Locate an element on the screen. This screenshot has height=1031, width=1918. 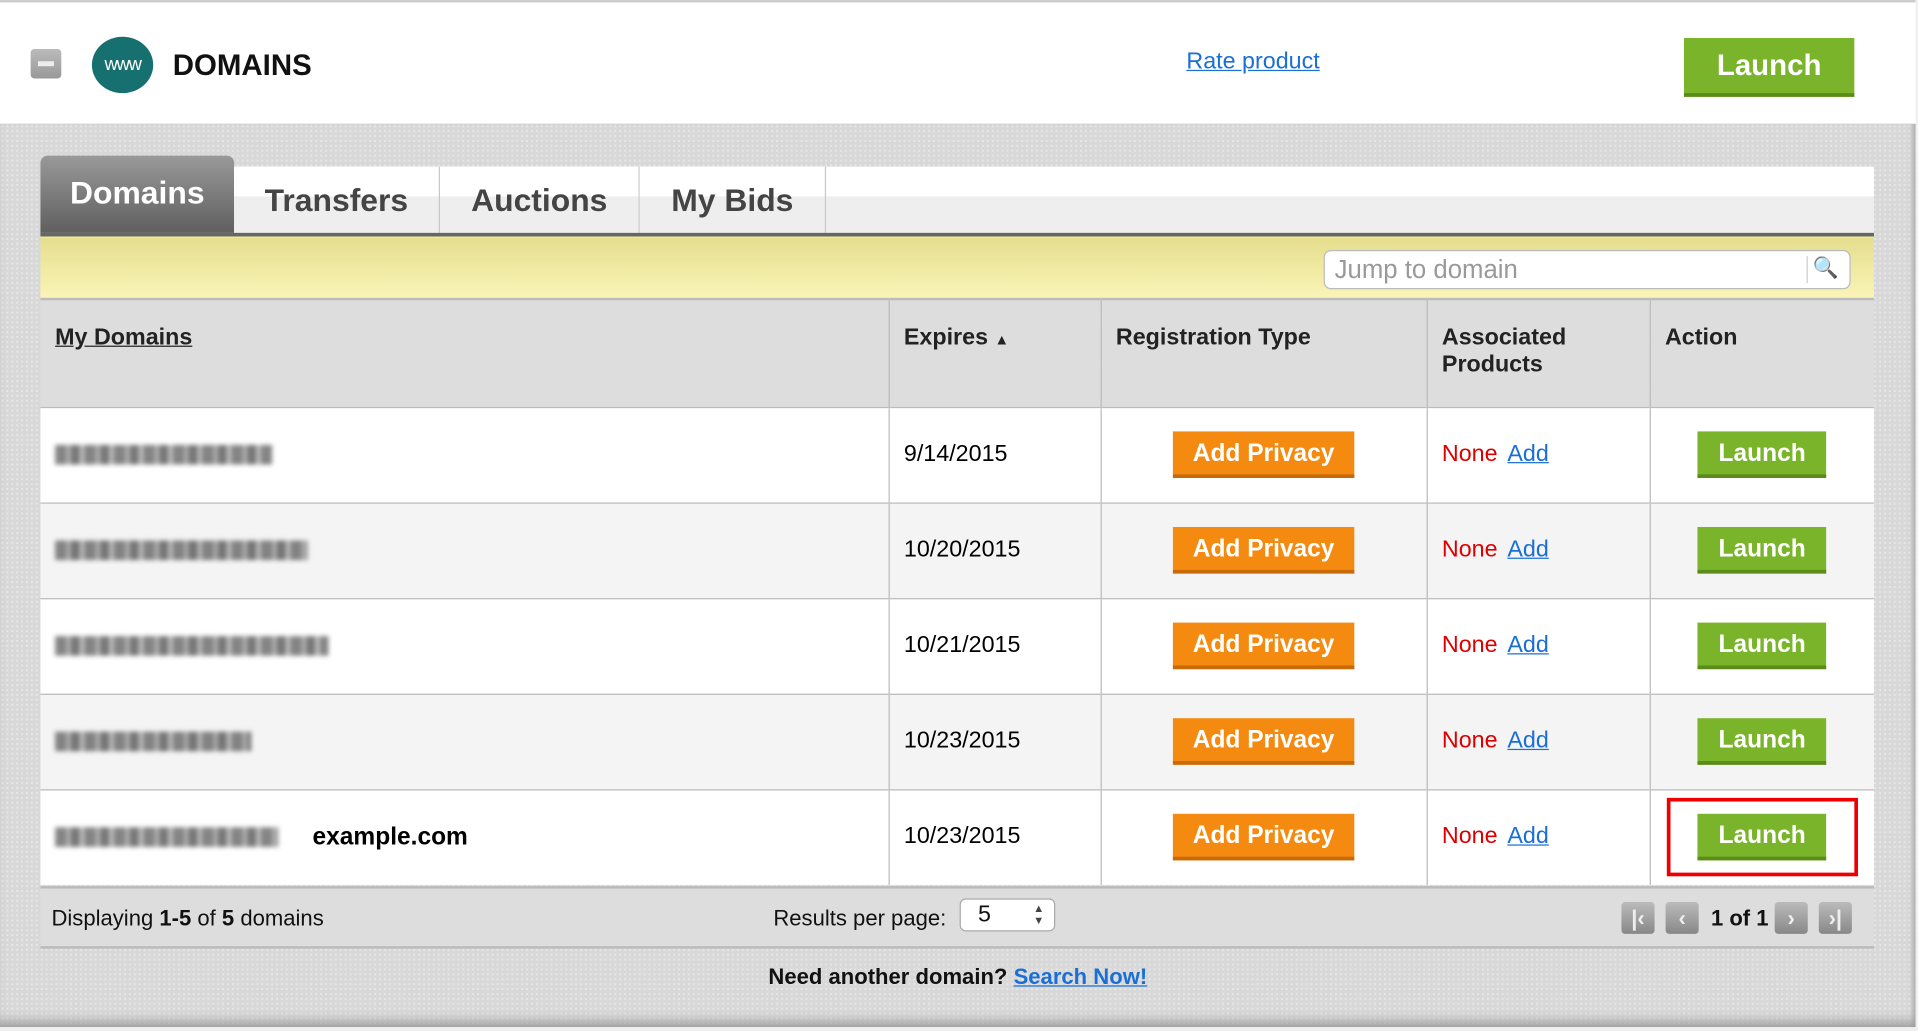
table-row: 10/21/2015 Add Privacy None Add Launch is located at coordinates (957, 645).